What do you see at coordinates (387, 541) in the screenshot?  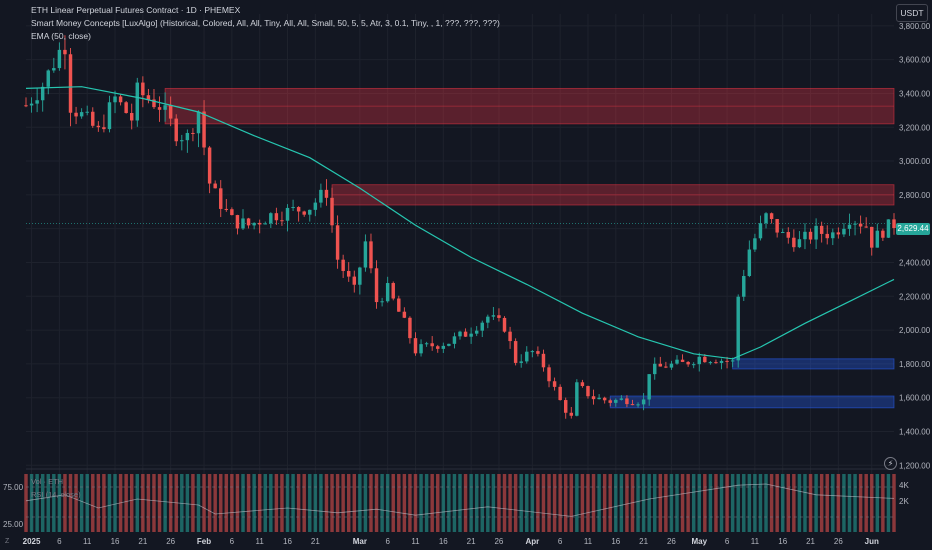 I see `x-tick-2025-03-06: 6` at bounding box center [387, 541].